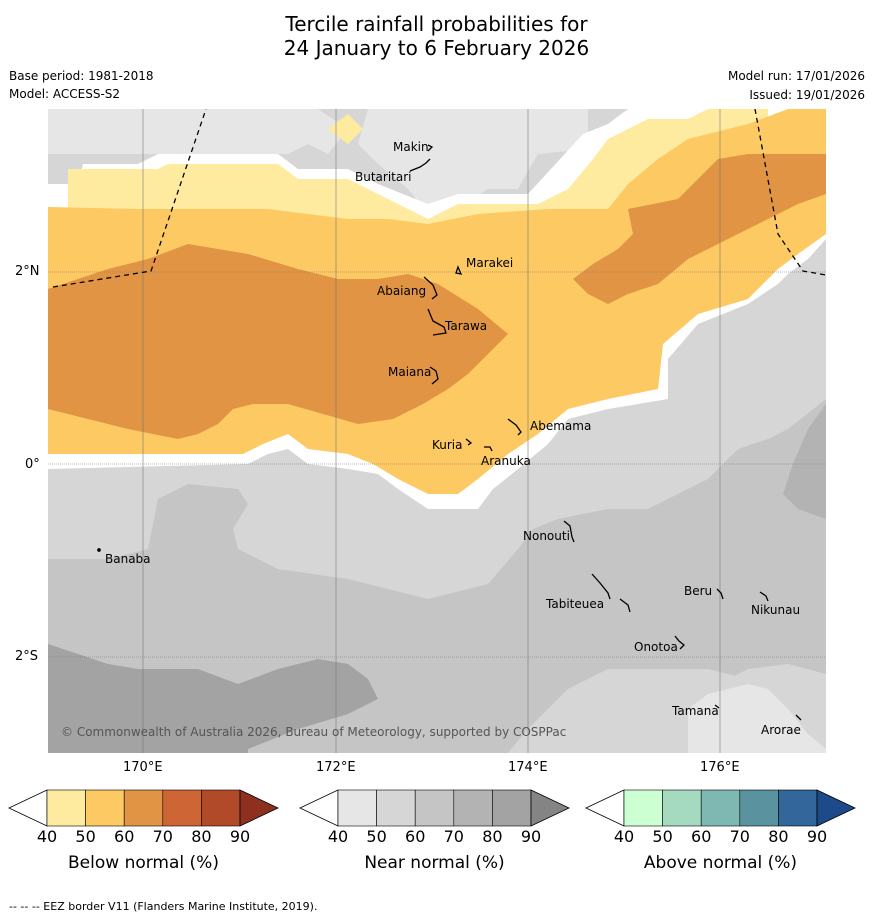  Describe the element at coordinates (124, 836) in the screenshot. I see `below-colorbar-tick-60: 60` at that location.